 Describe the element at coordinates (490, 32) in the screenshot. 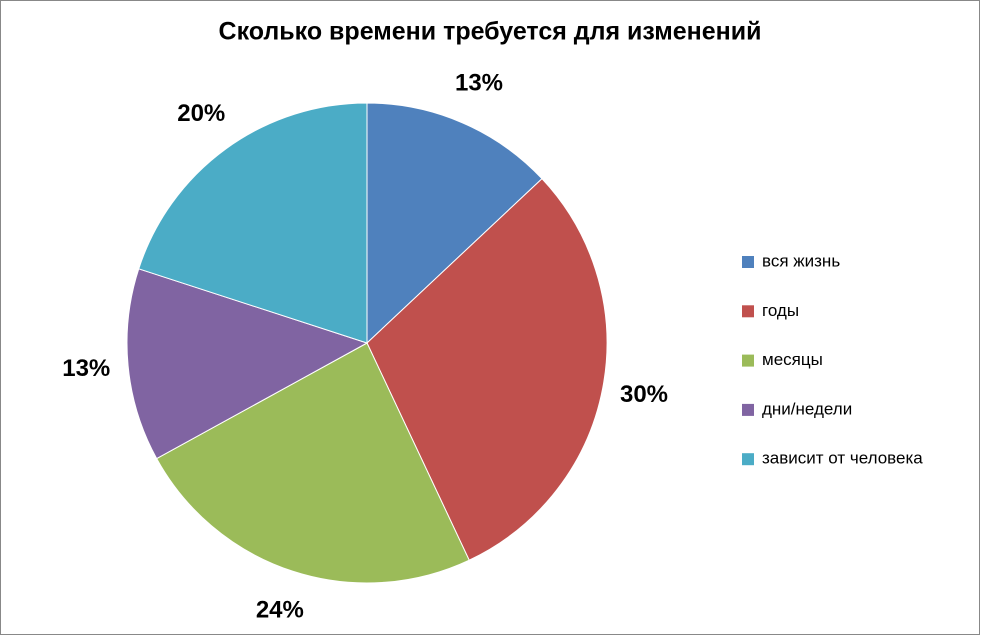

I see `chart-title: Сколько времени требуется для изменений` at that location.